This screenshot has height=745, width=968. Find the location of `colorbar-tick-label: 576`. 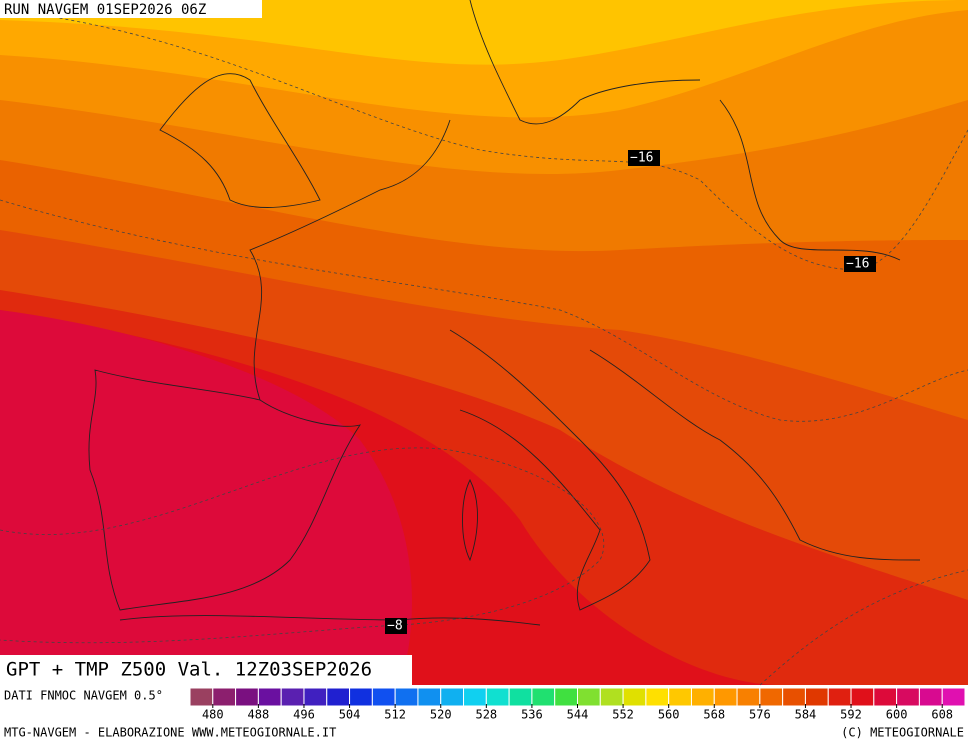

colorbar-tick-label: 576 is located at coordinates (760, 715).